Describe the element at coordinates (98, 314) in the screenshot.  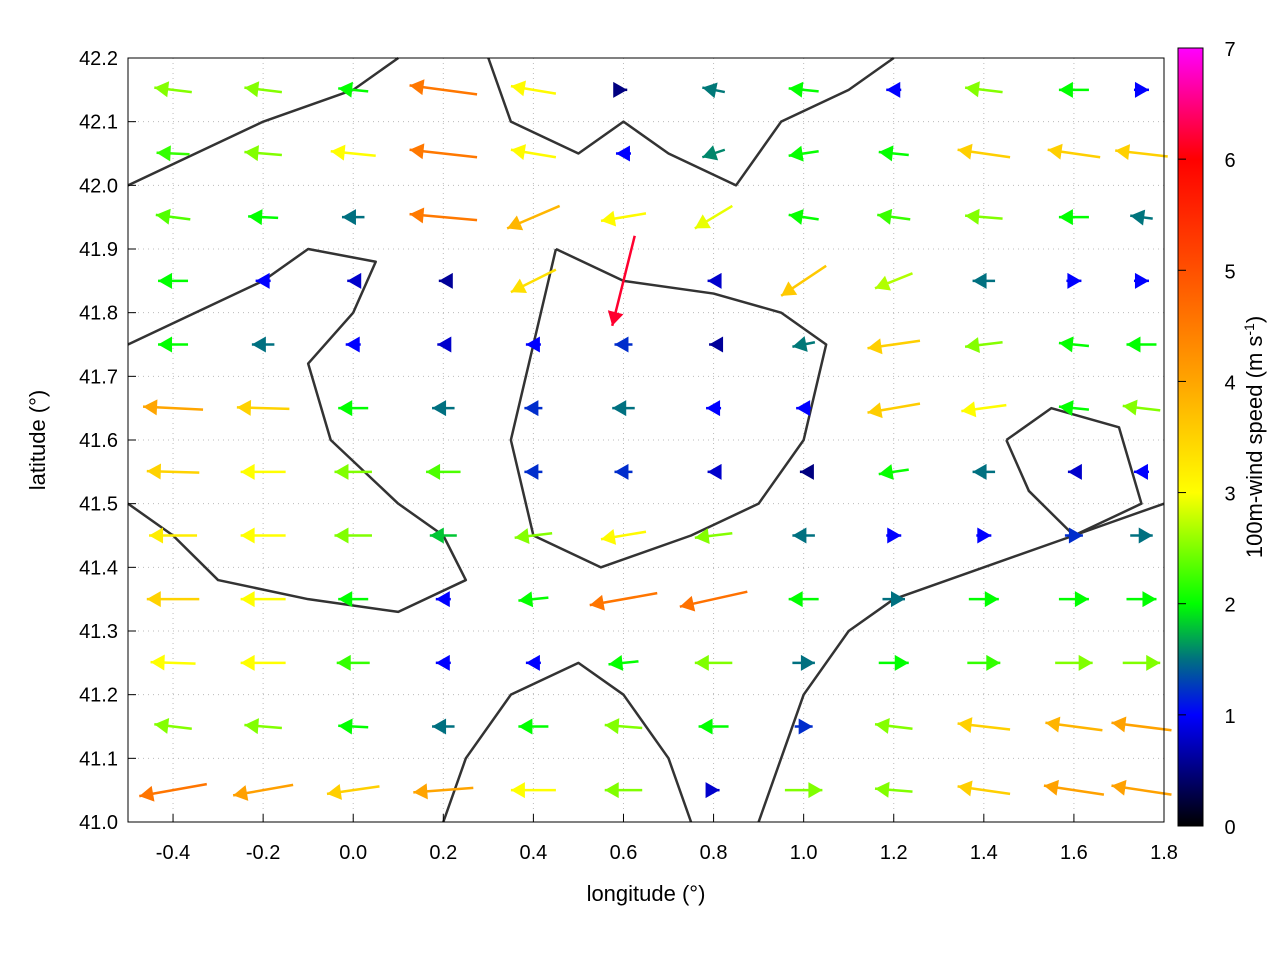
I see `y-tick-label: 41.8` at that location.